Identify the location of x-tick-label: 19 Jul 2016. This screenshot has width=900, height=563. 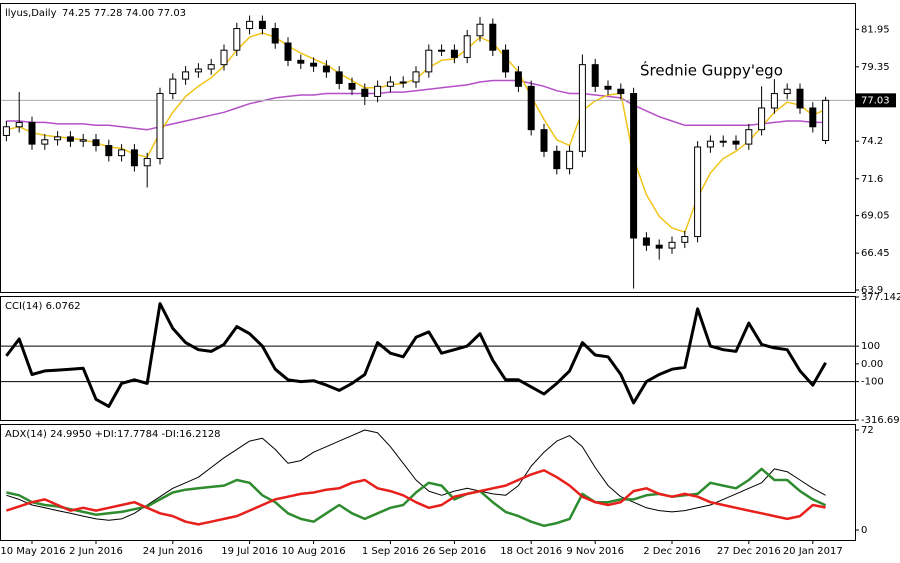
(249, 551).